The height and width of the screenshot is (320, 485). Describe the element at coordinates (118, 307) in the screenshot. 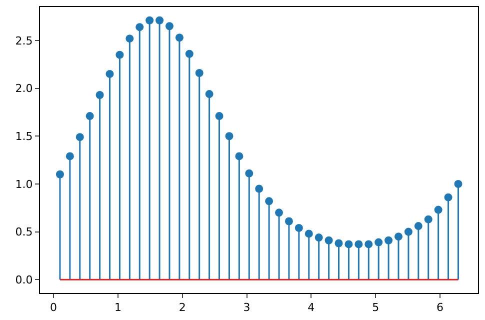

I see `x-tick-label: 1` at that location.